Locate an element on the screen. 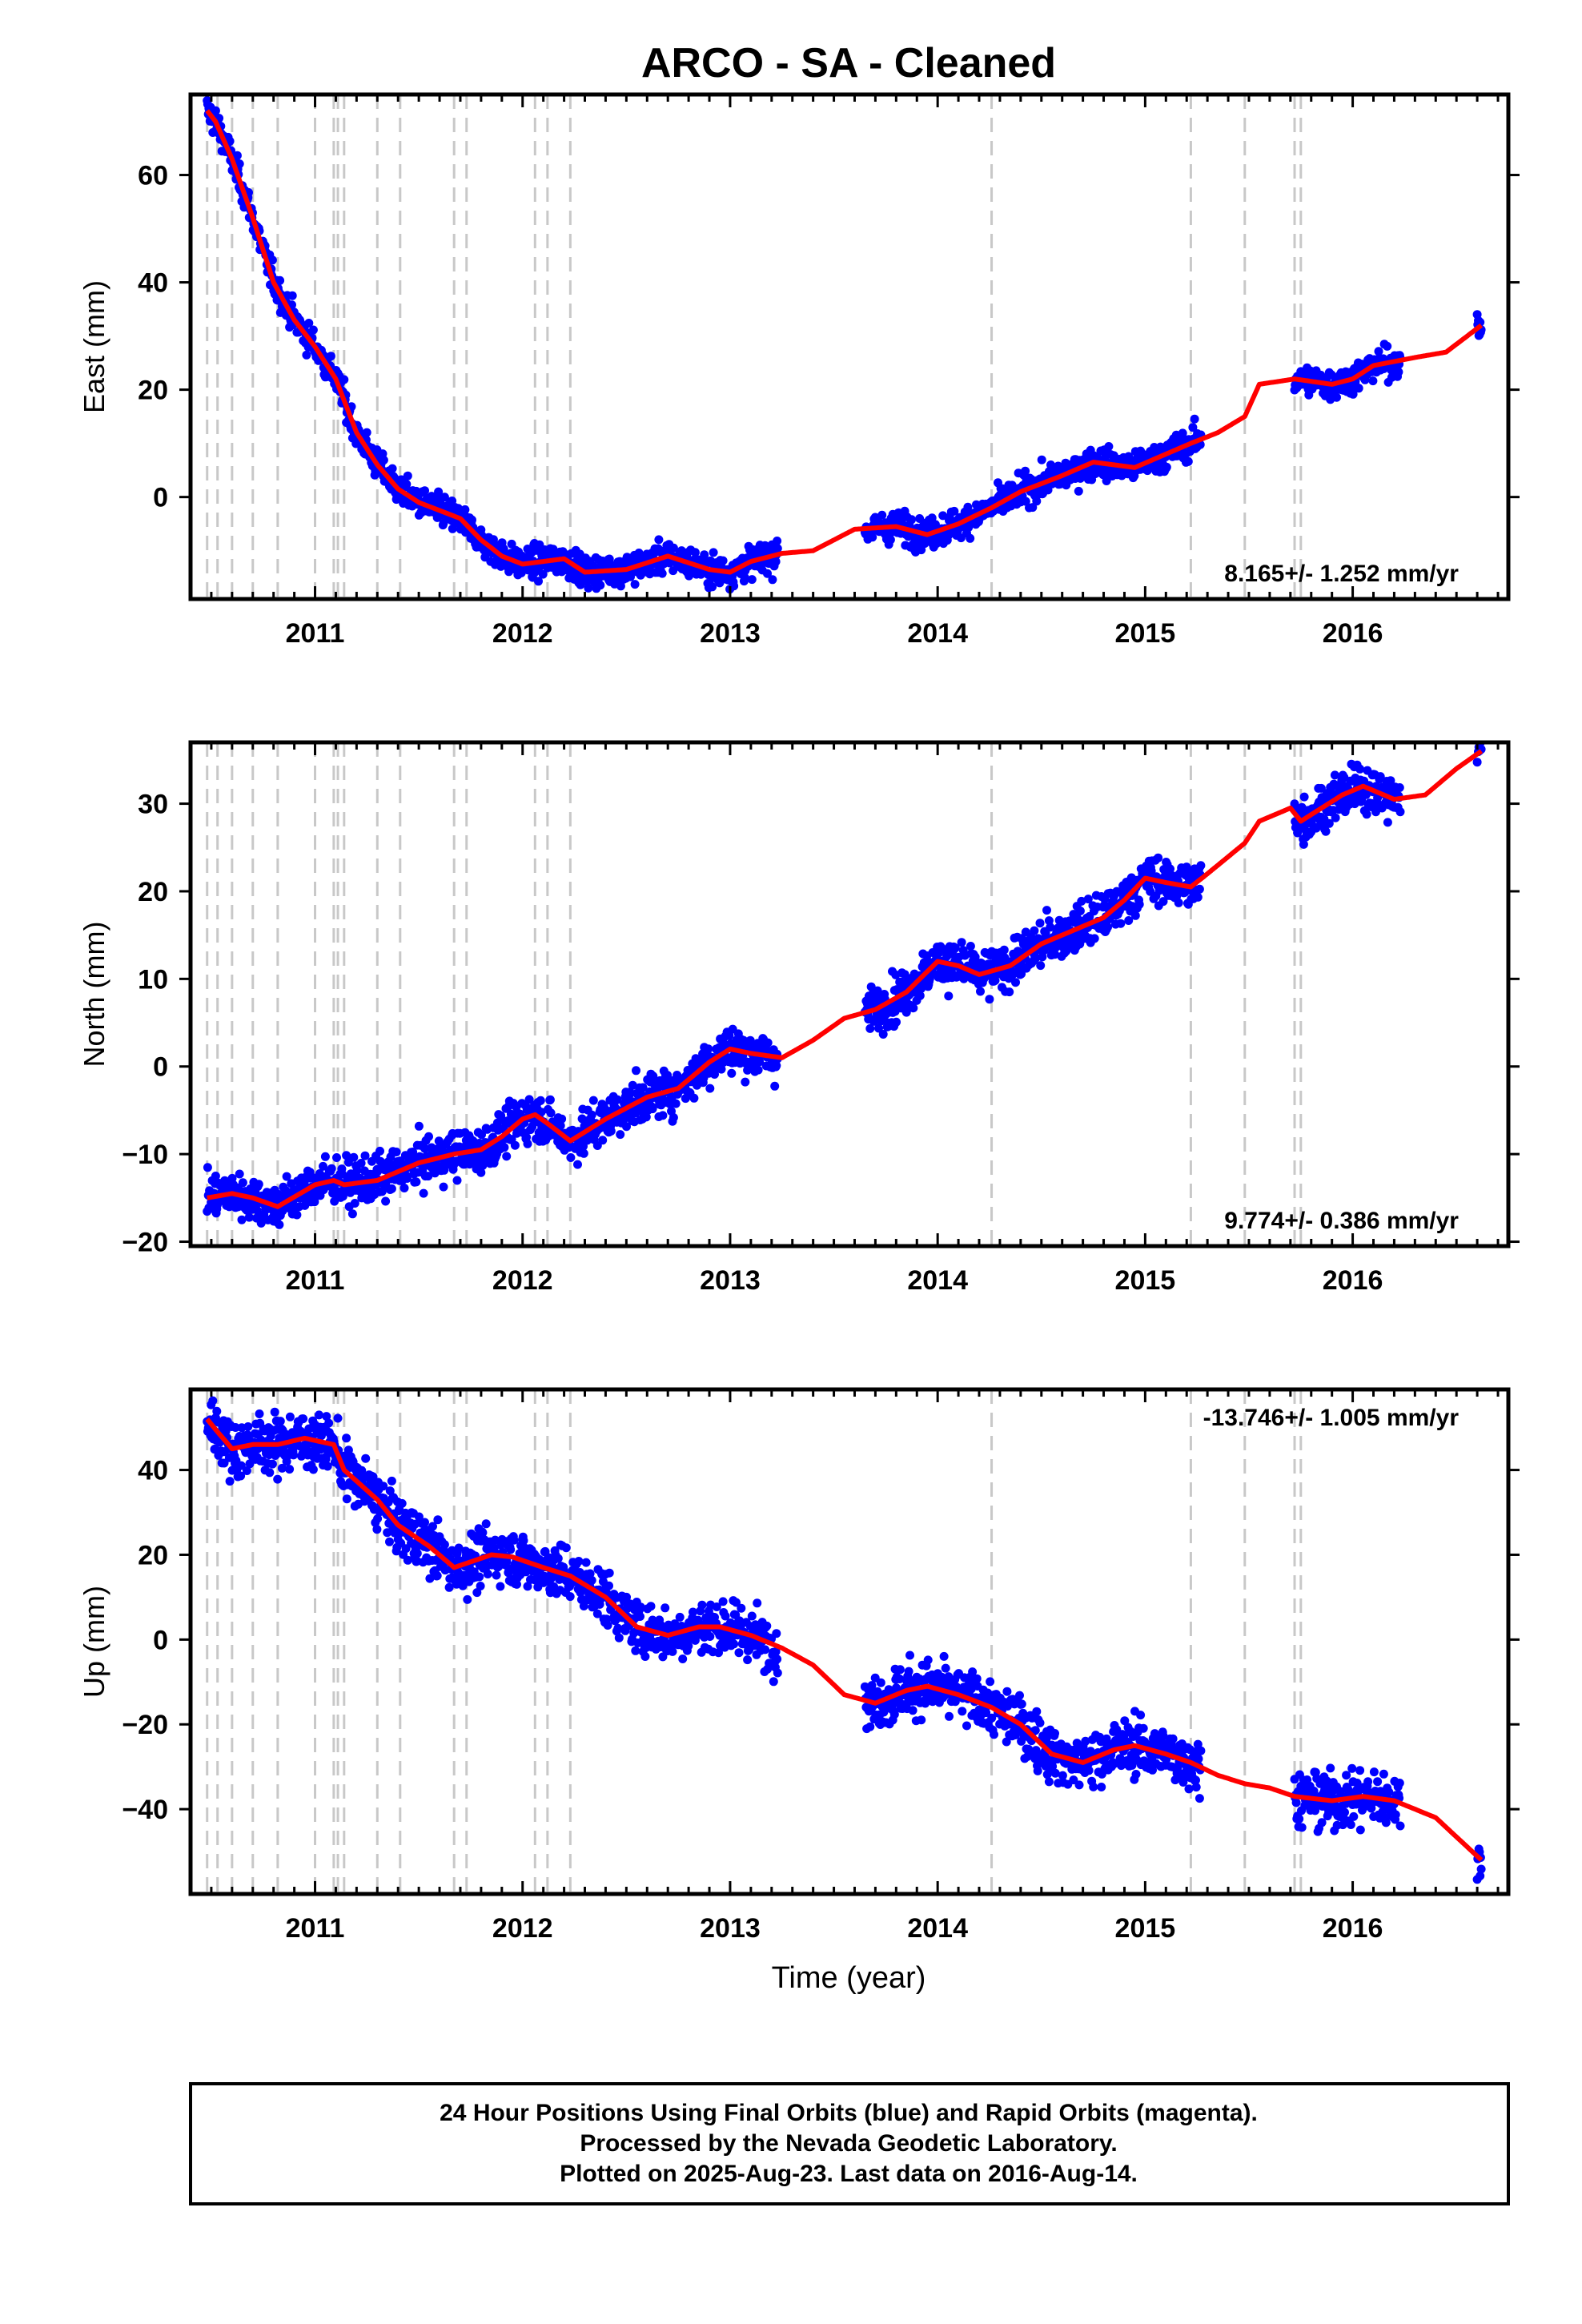 Image resolution: width=1582 pixels, height=2324 pixels. y-tick-label: −10 is located at coordinates (145, 1155).